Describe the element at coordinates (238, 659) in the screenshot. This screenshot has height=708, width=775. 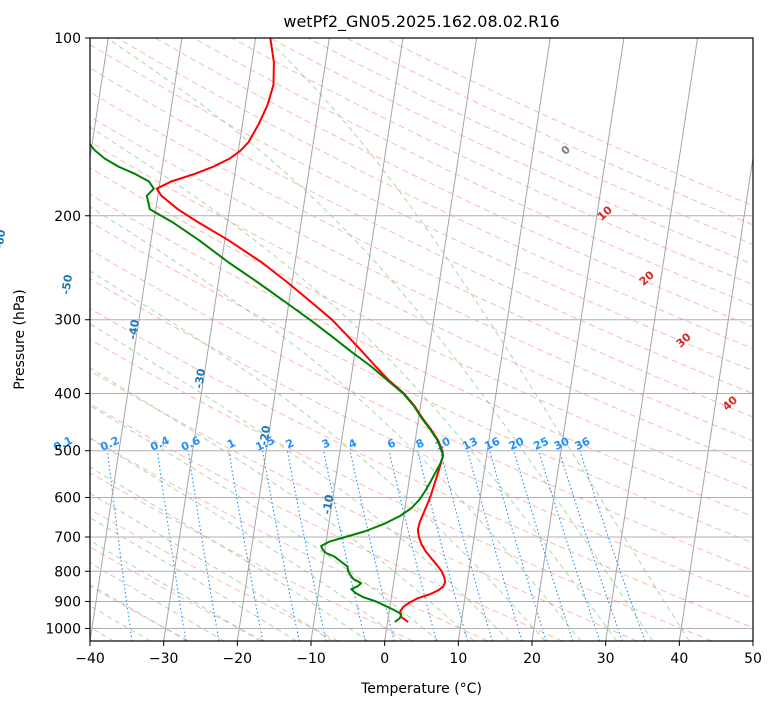
I see `x-tick-label: −20` at that location.